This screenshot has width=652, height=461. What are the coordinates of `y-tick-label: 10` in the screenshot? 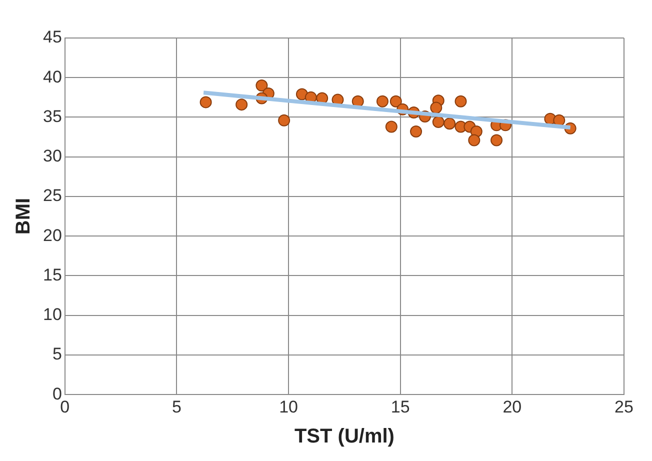 It's located at (52, 314).